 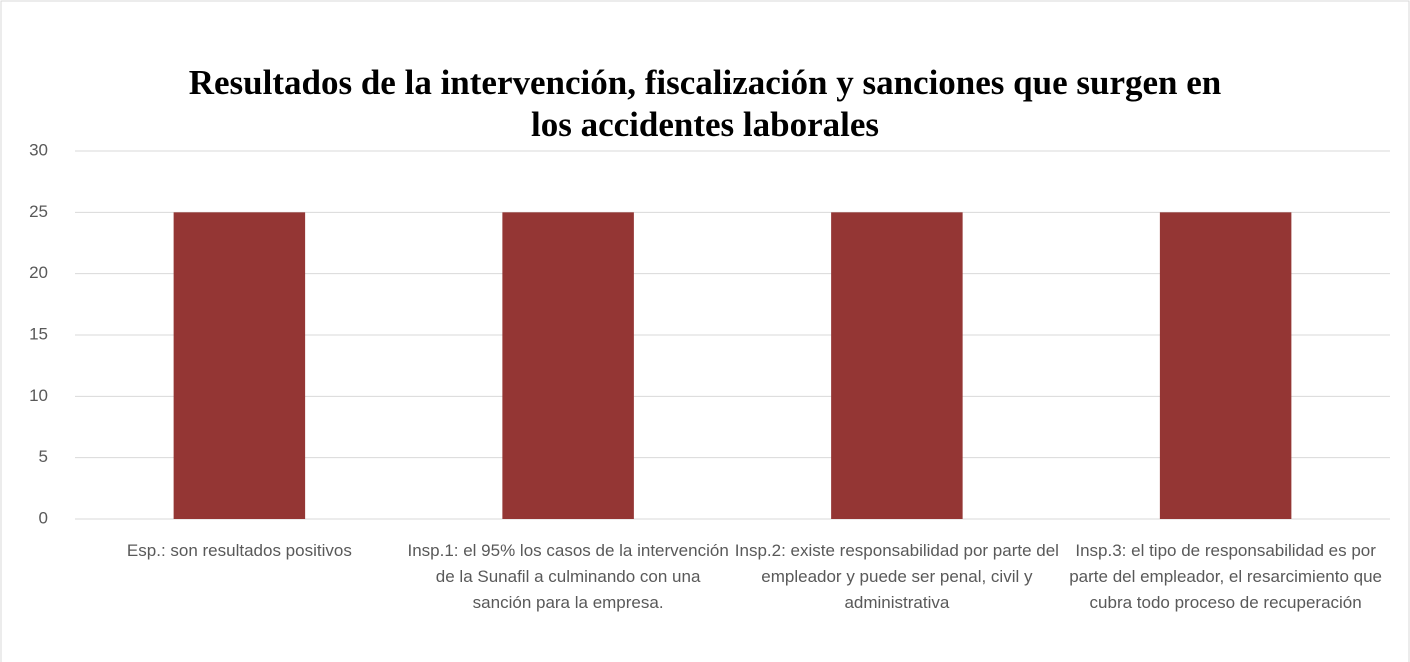 What do you see at coordinates (38, 211) in the screenshot?
I see `y-tick-label: 25` at bounding box center [38, 211].